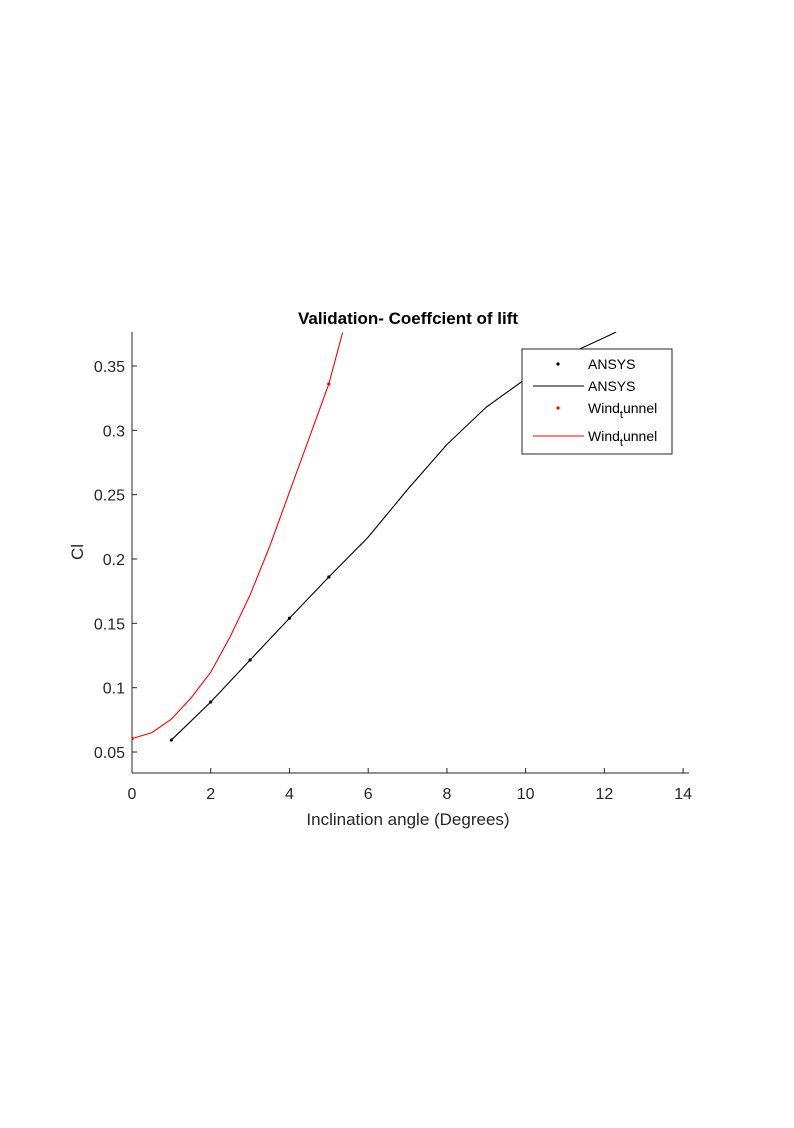 The image size is (794, 1128). I want to click on y-tick-label: 0.35, so click(109, 367).